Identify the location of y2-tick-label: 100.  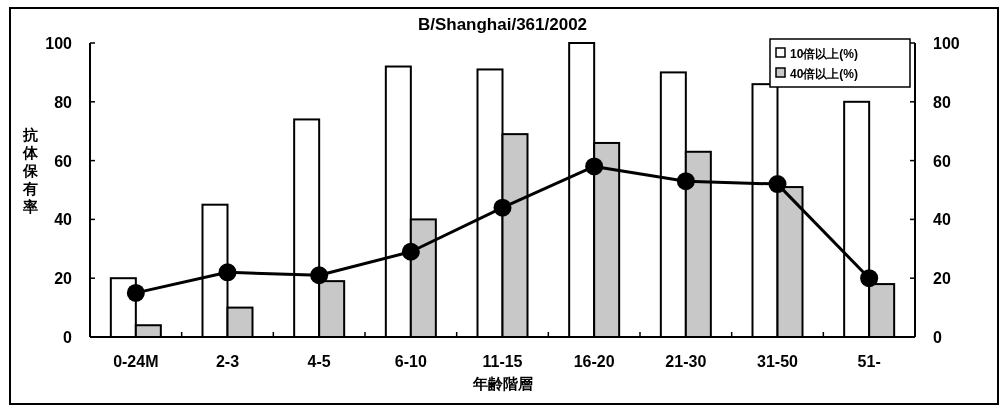
(946, 43).